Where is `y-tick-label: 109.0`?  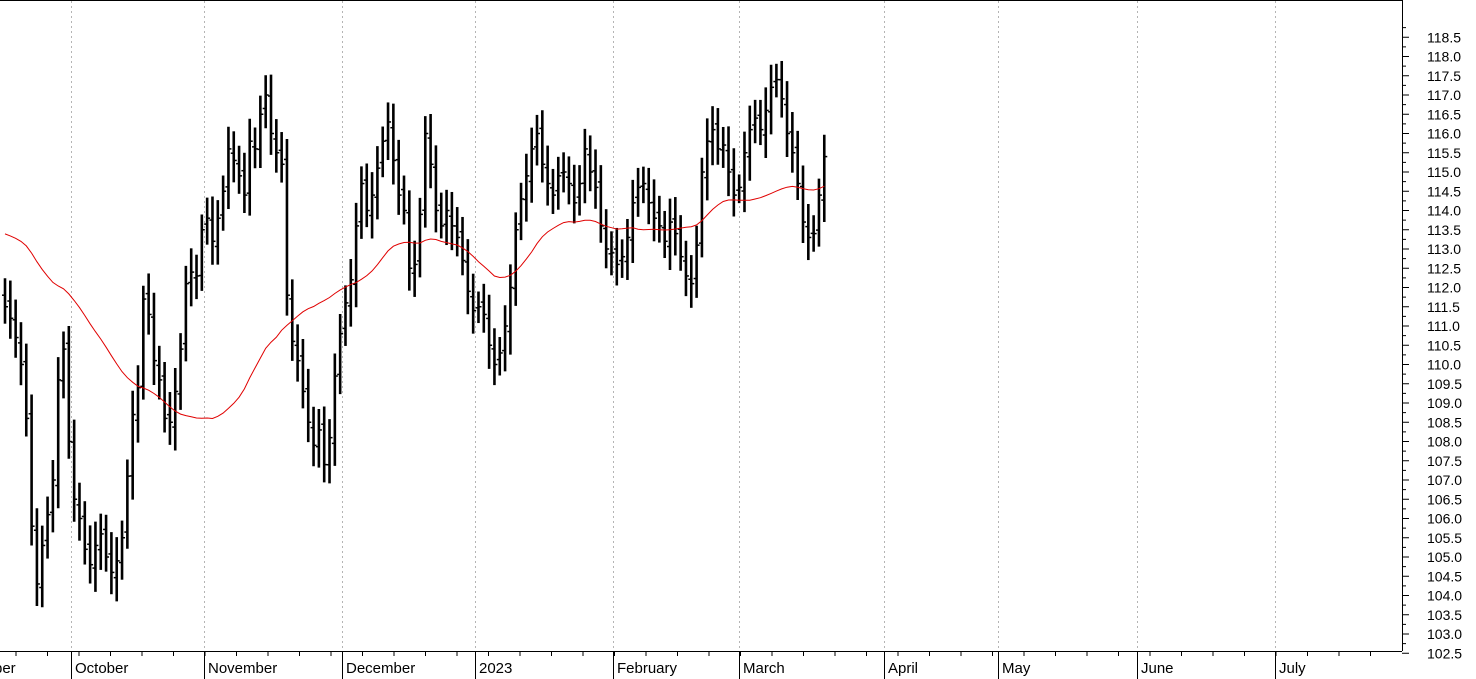 y-tick-label: 109.0 is located at coordinates (1444, 403).